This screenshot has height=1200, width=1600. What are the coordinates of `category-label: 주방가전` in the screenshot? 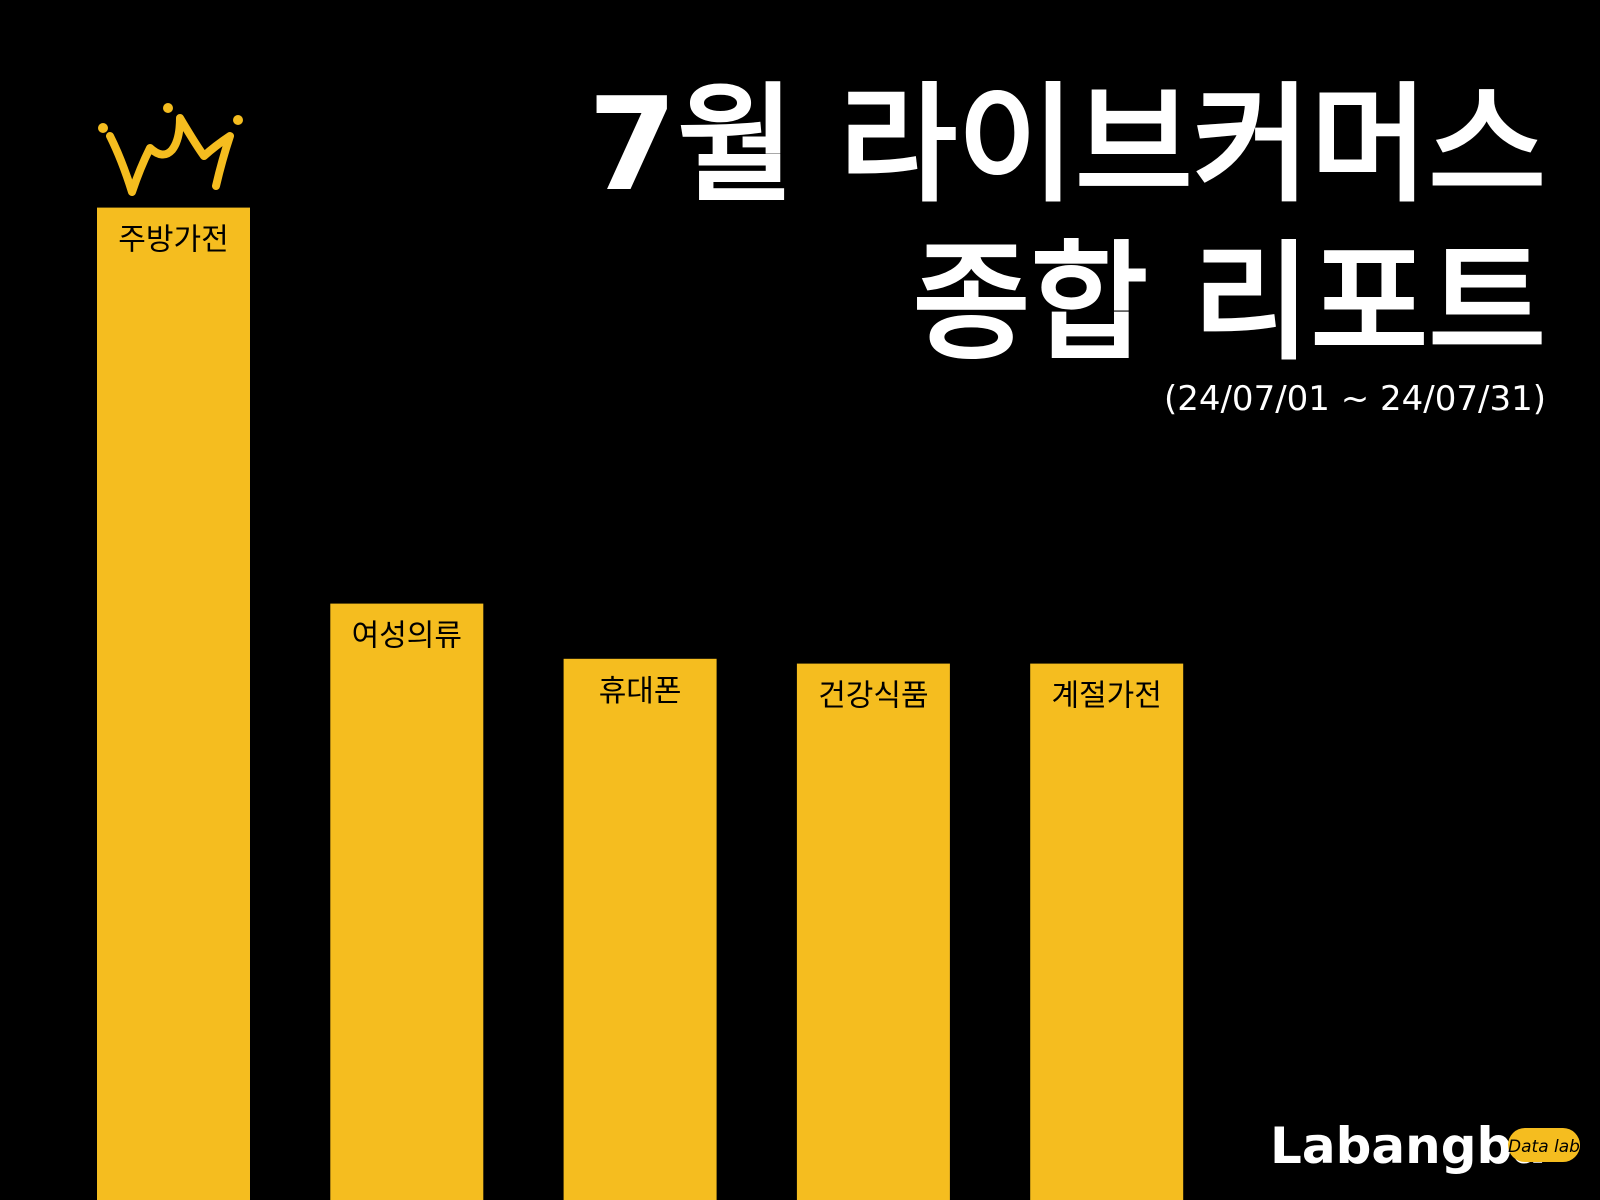 It's located at (173, 240).